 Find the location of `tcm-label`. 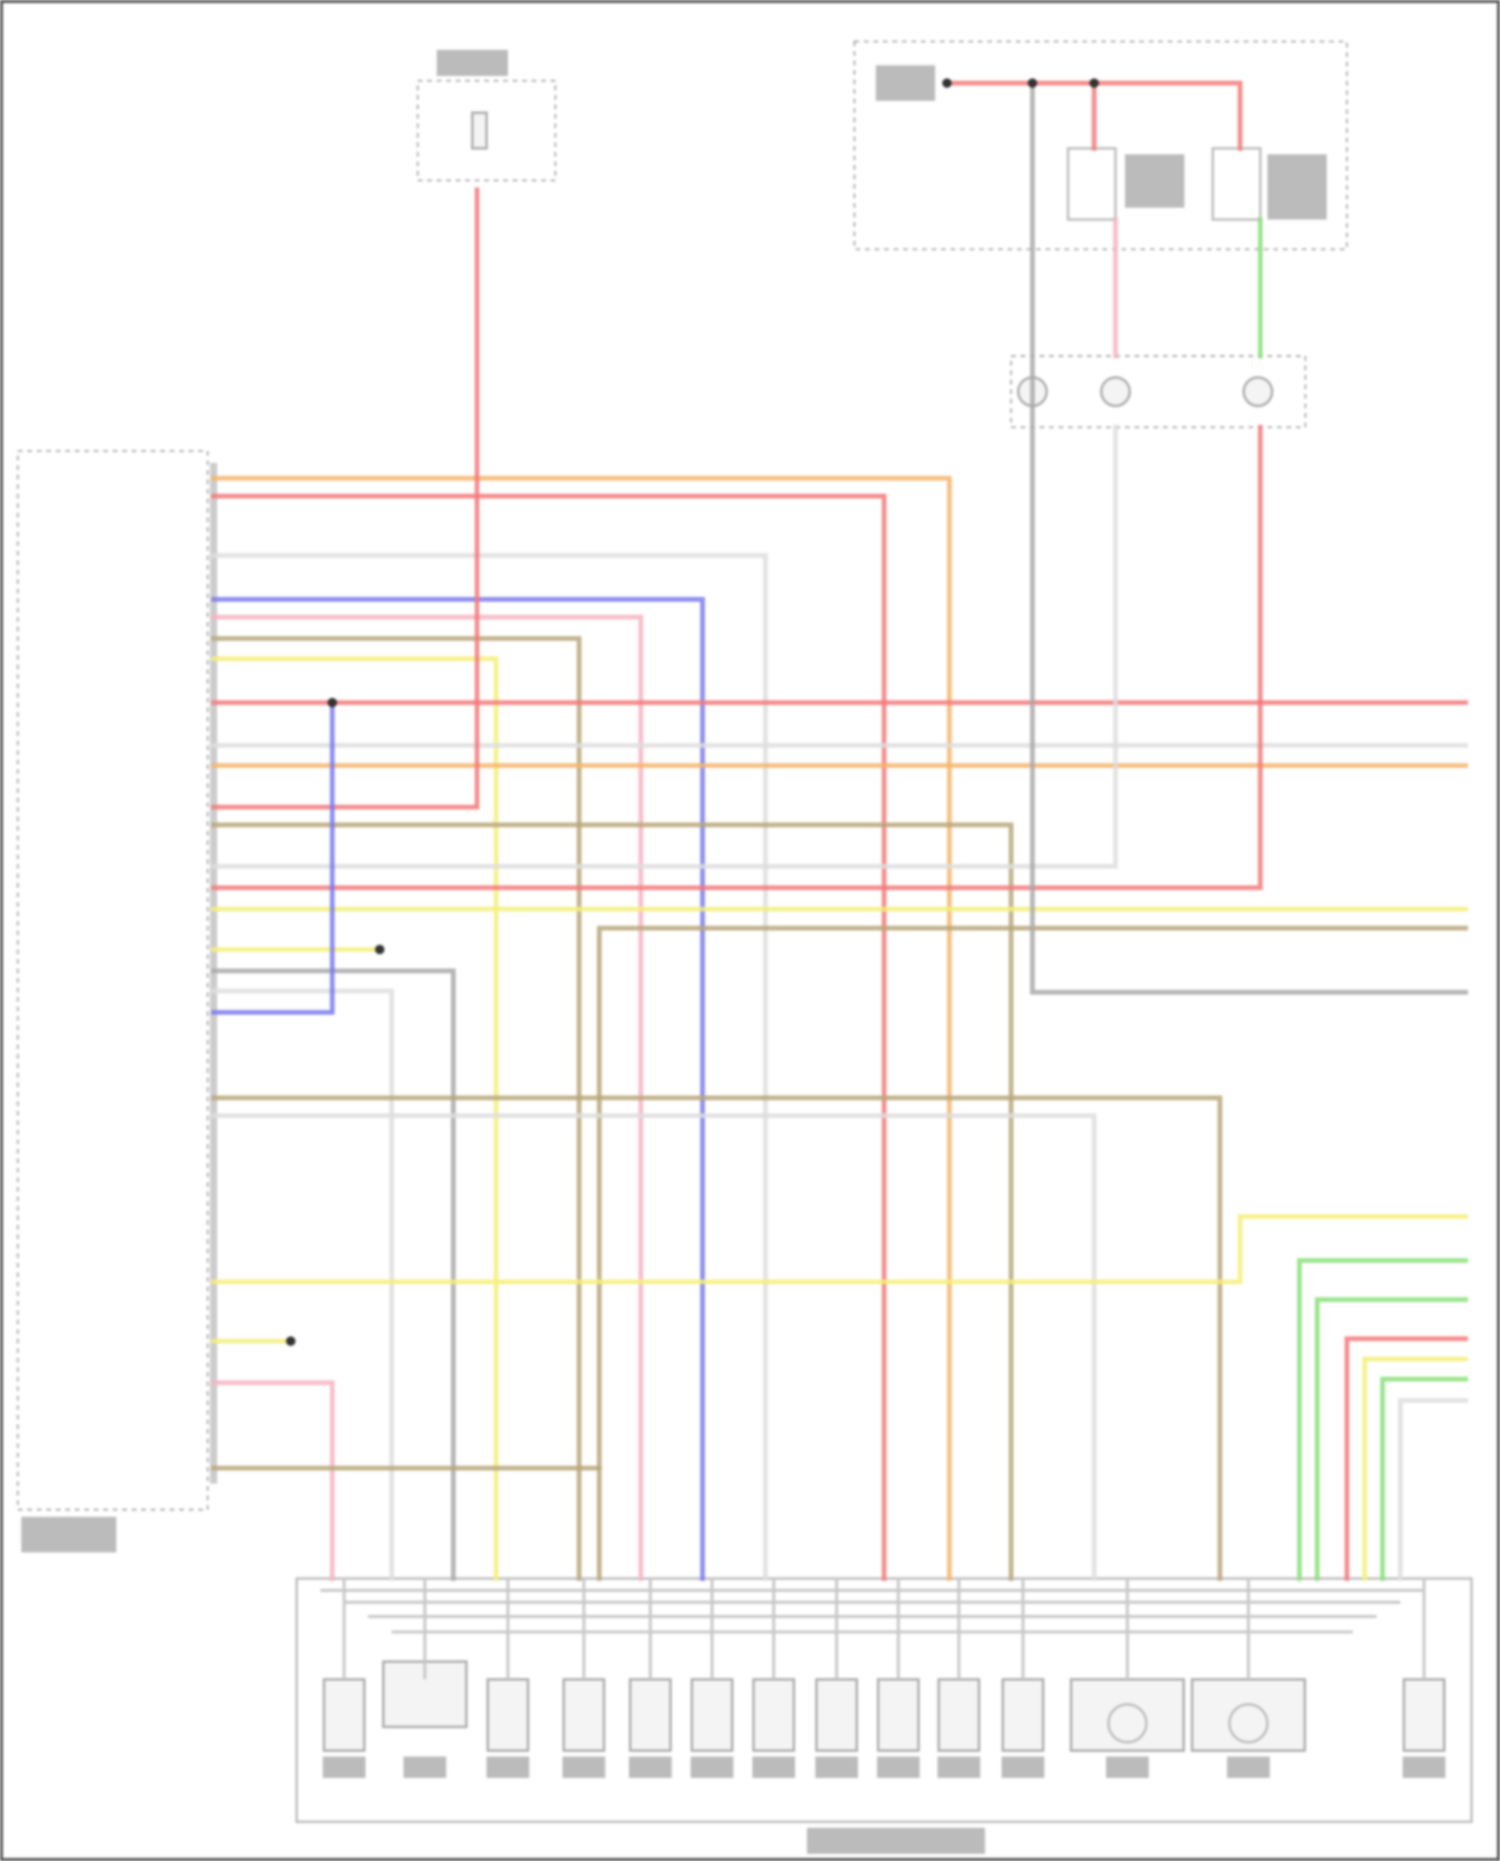

tcm-label is located at coordinates (69, 1534).